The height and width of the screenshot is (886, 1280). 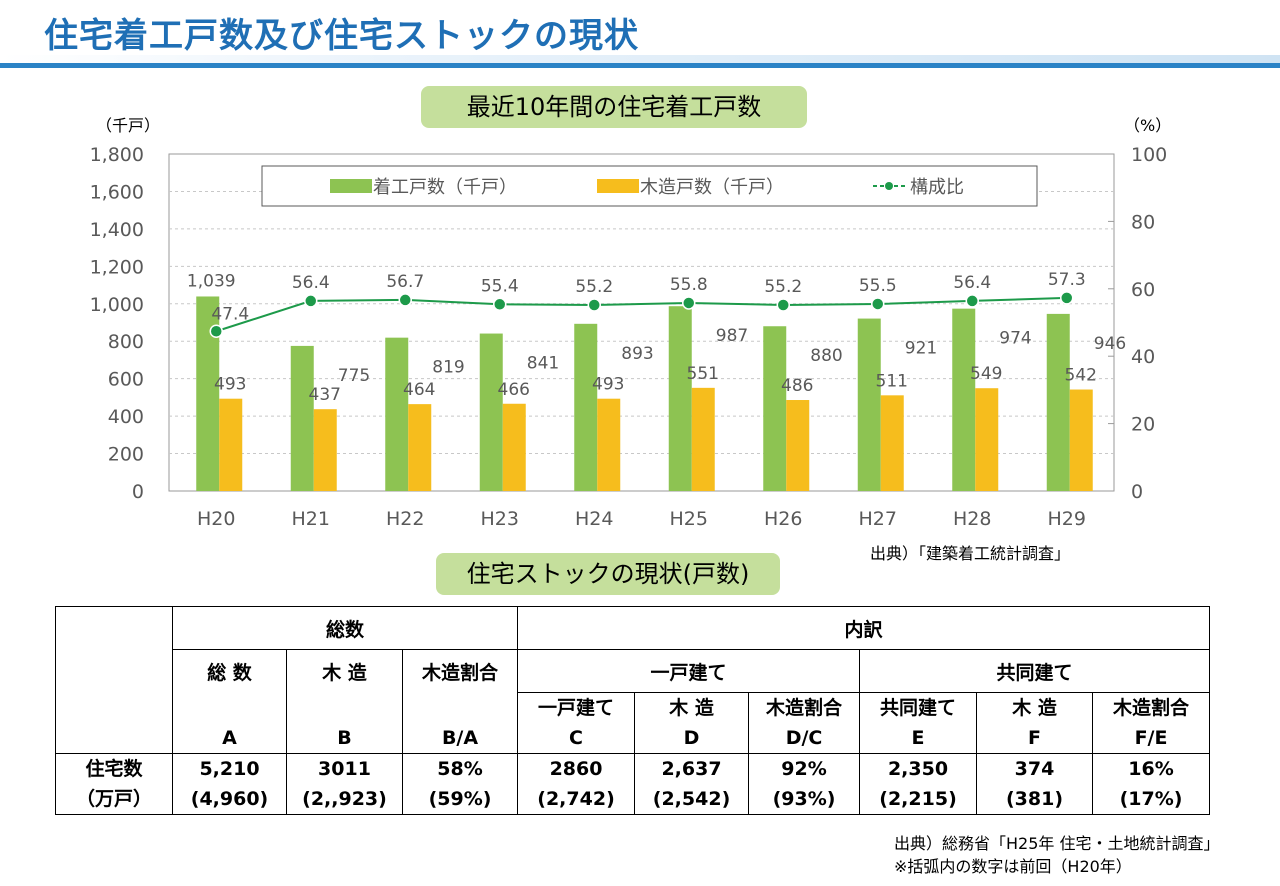 I want to click on chart-title: 最近10年間の住宅着工戸数, so click(x=614, y=107).